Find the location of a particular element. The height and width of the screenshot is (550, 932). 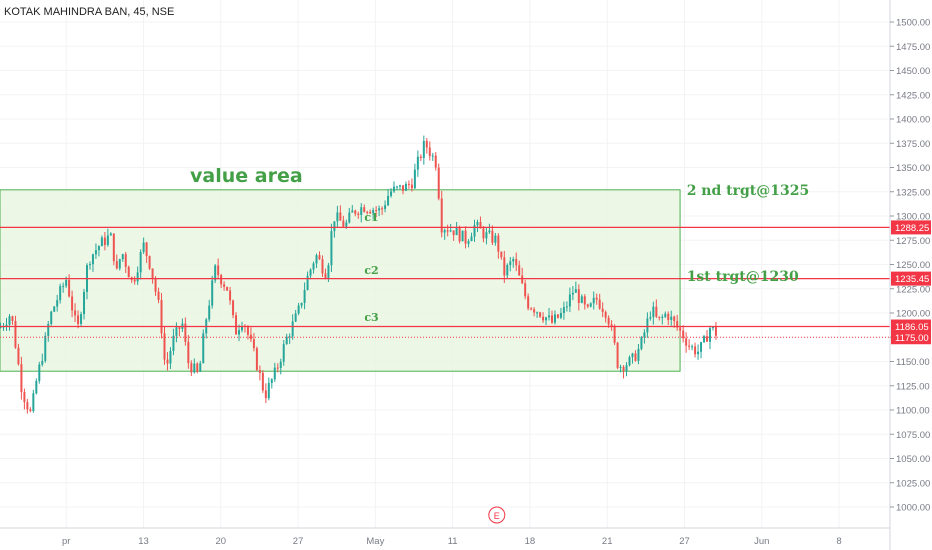

price-tick-label: 1150.00 is located at coordinates (913, 362).